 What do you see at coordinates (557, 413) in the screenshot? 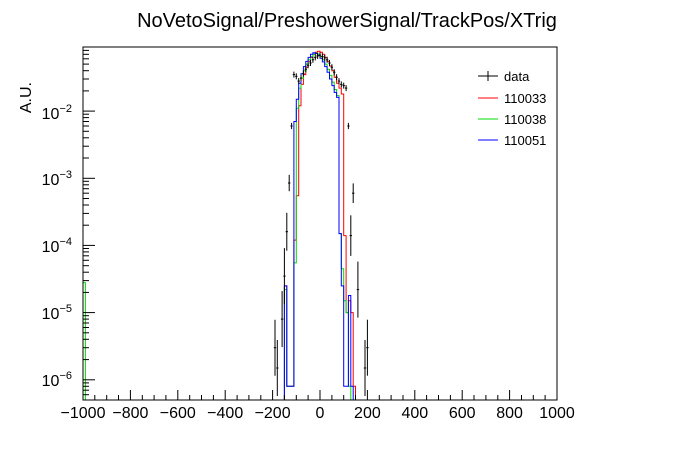
I see `x-tick-label: 1000` at bounding box center [557, 413].